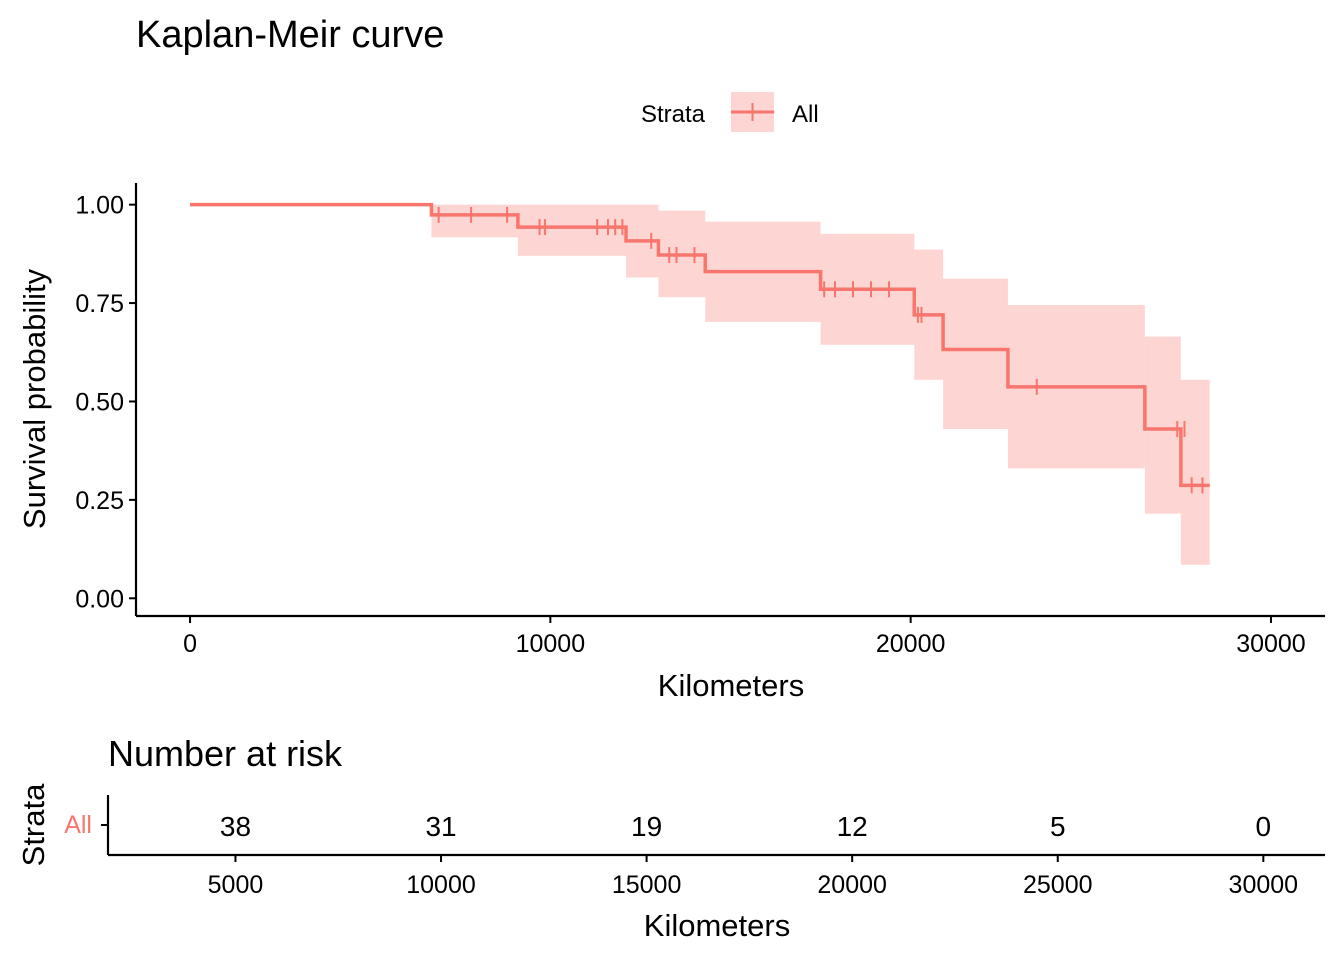  What do you see at coordinates (441, 885) in the screenshot?
I see `risk-x-tick-label: 10000` at bounding box center [441, 885].